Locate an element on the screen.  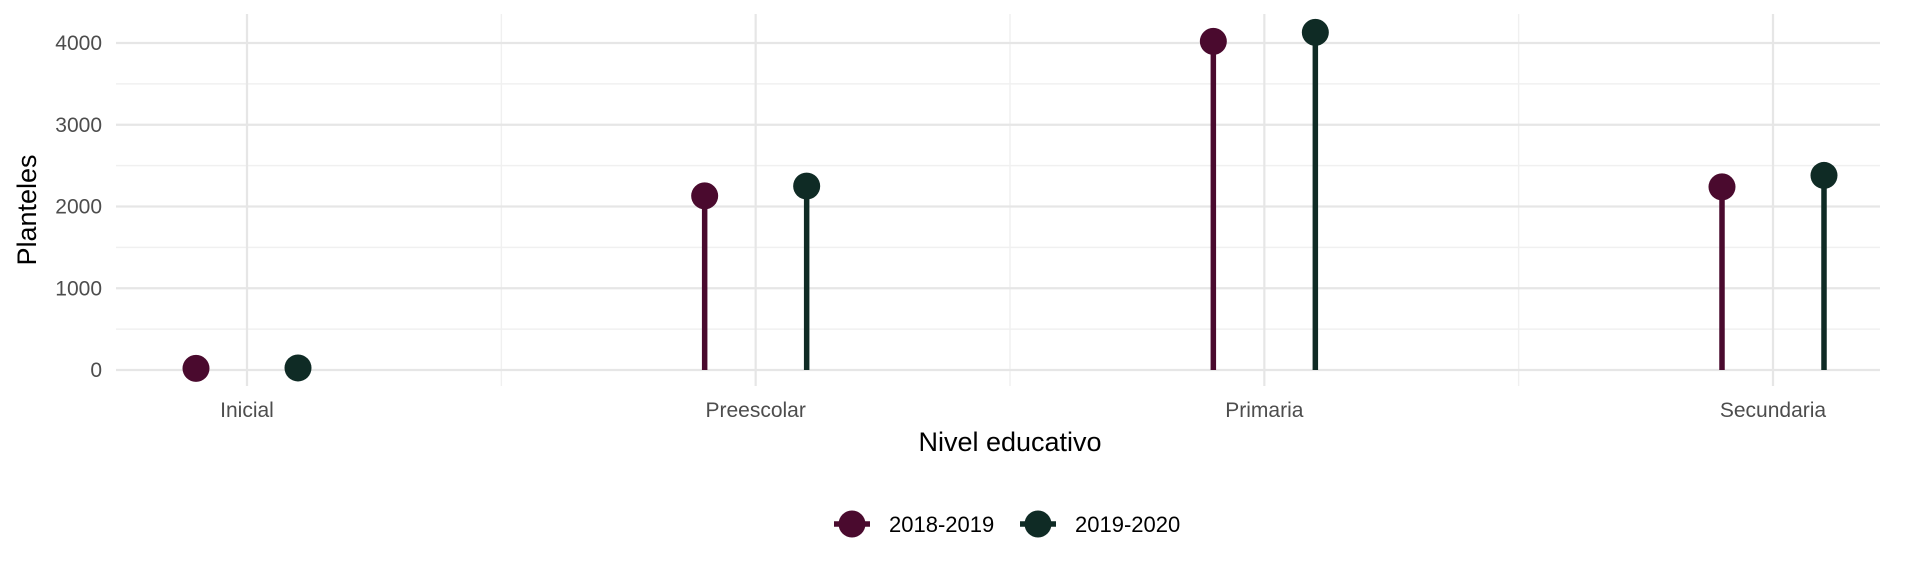
y-tick-label: 4000 is located at coordinates (78, 43).